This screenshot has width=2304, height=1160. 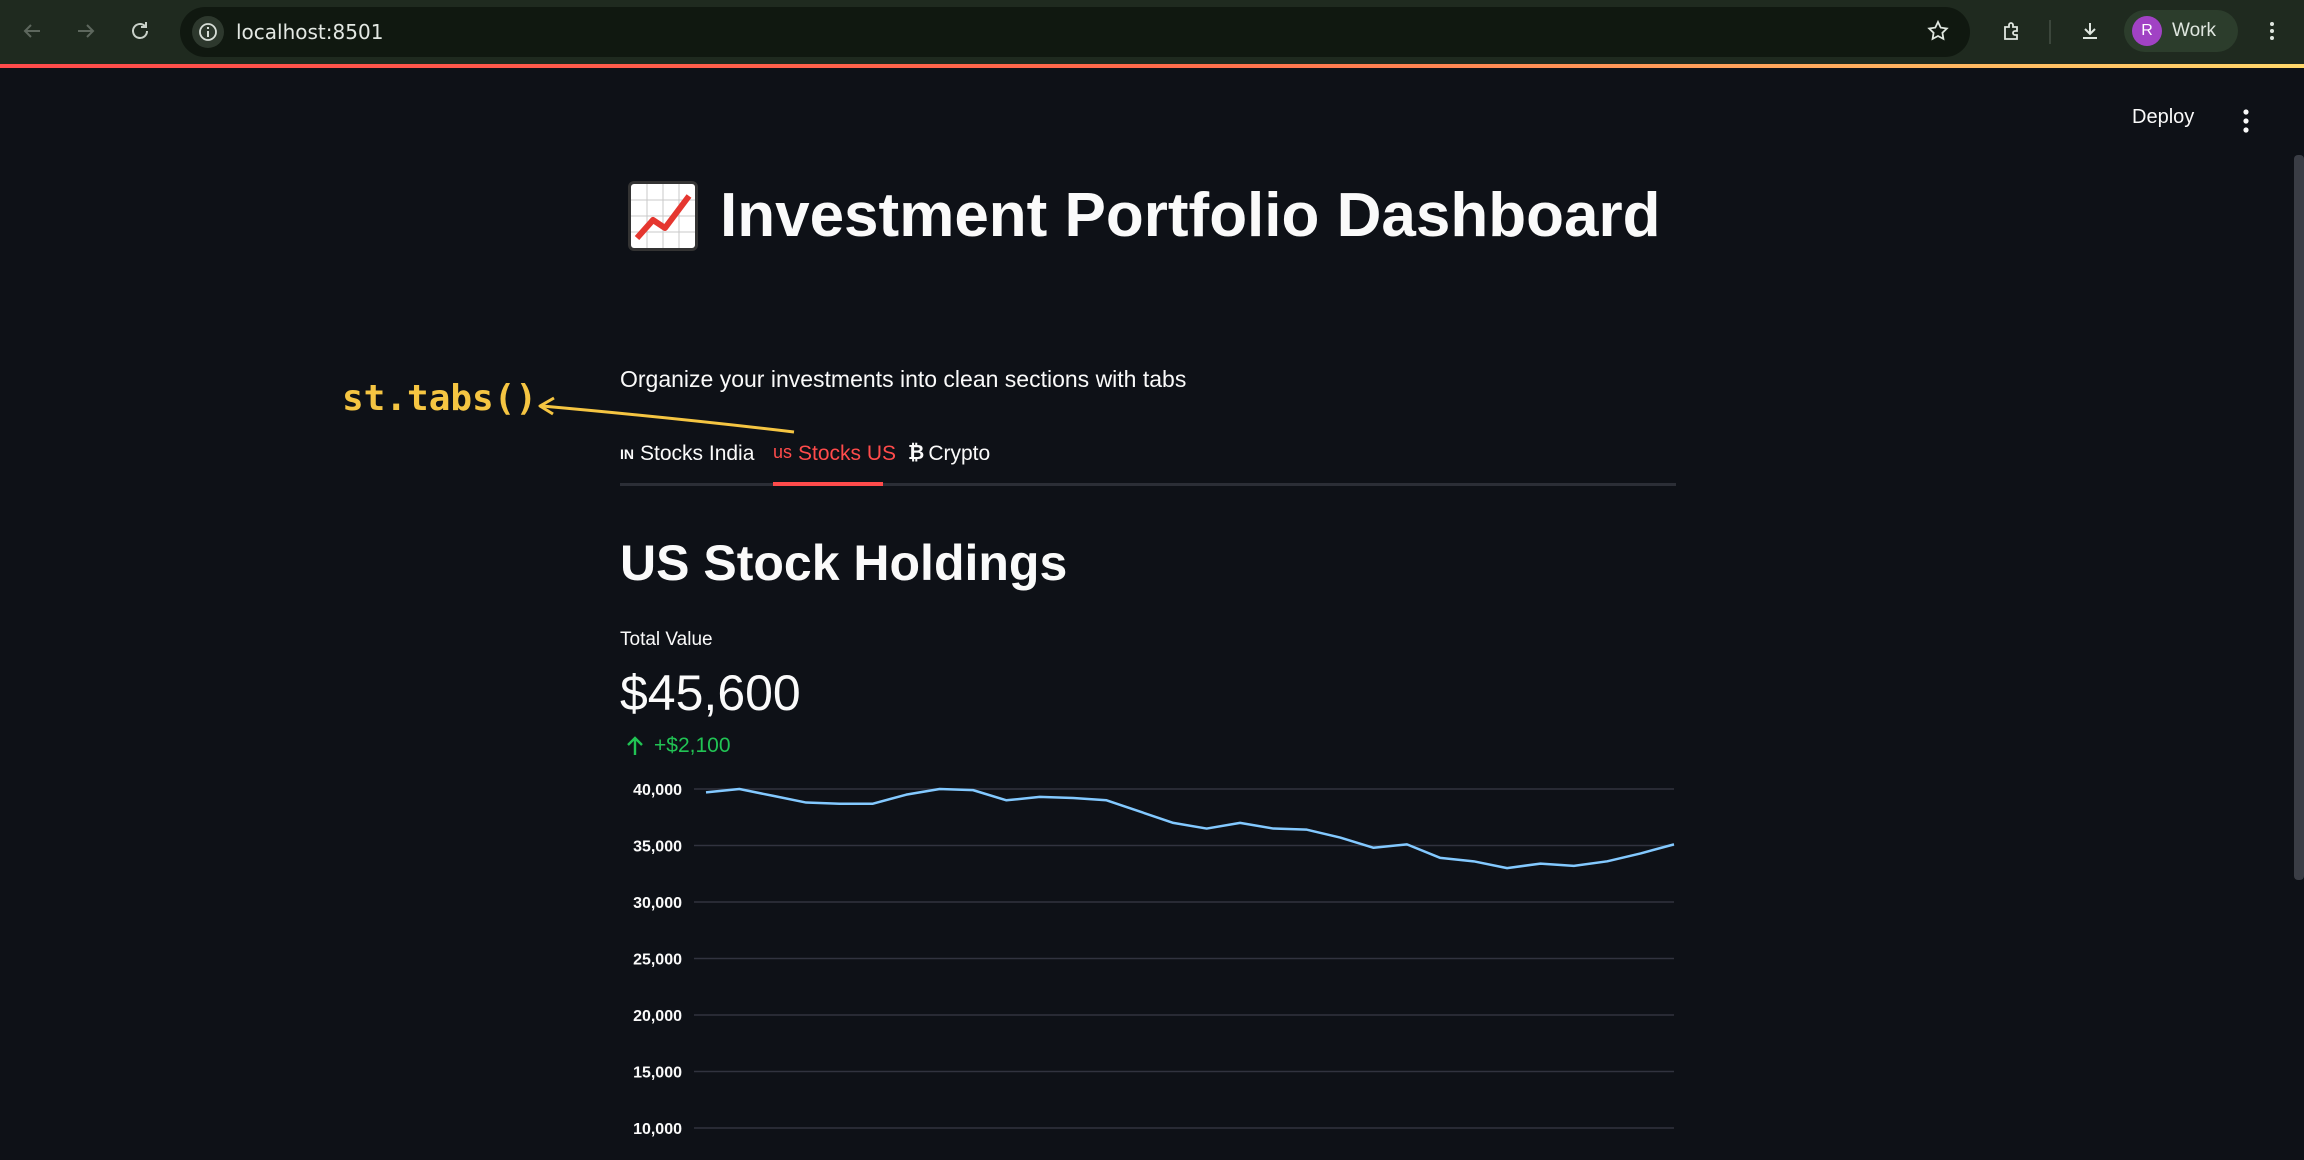 I want to click on reload-button, so click(x=140, y=31).